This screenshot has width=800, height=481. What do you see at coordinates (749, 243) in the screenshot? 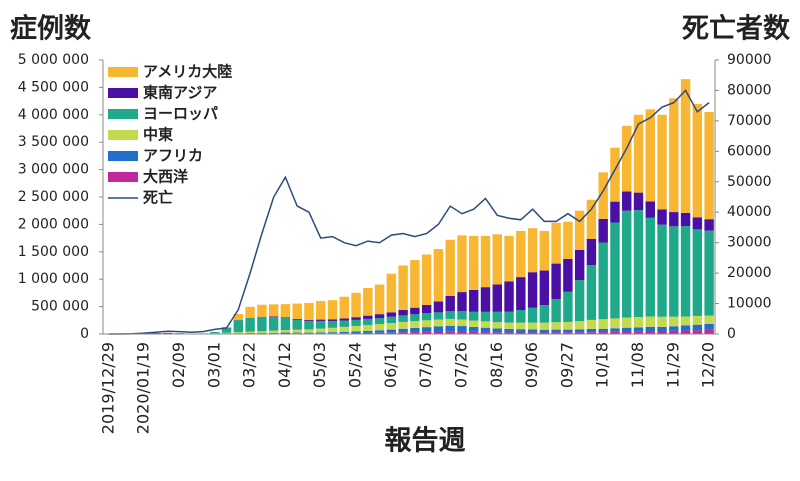
I see `y2-tick-label: 30000` at bounding box center [749, 243].